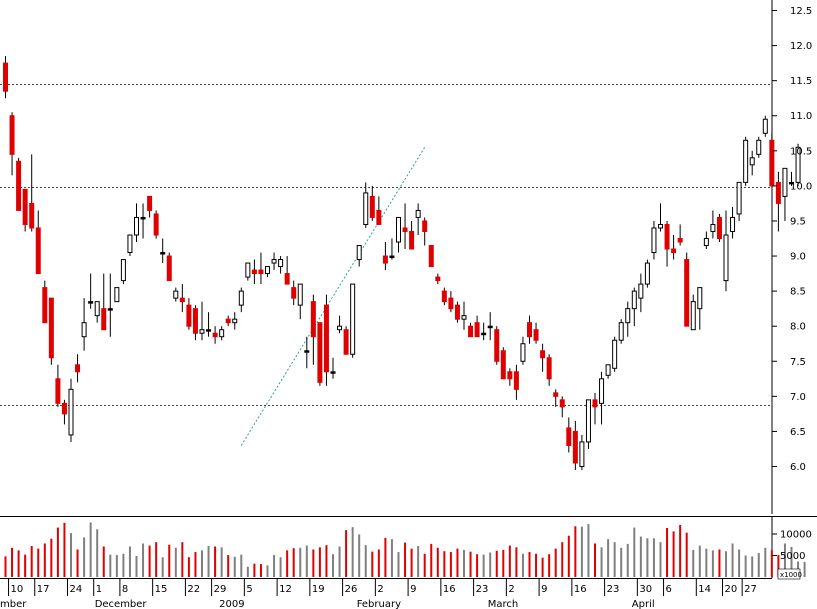 This screenshot has height=609, width=817. I want to click on date-tick-label: 10, so click(17, 589).